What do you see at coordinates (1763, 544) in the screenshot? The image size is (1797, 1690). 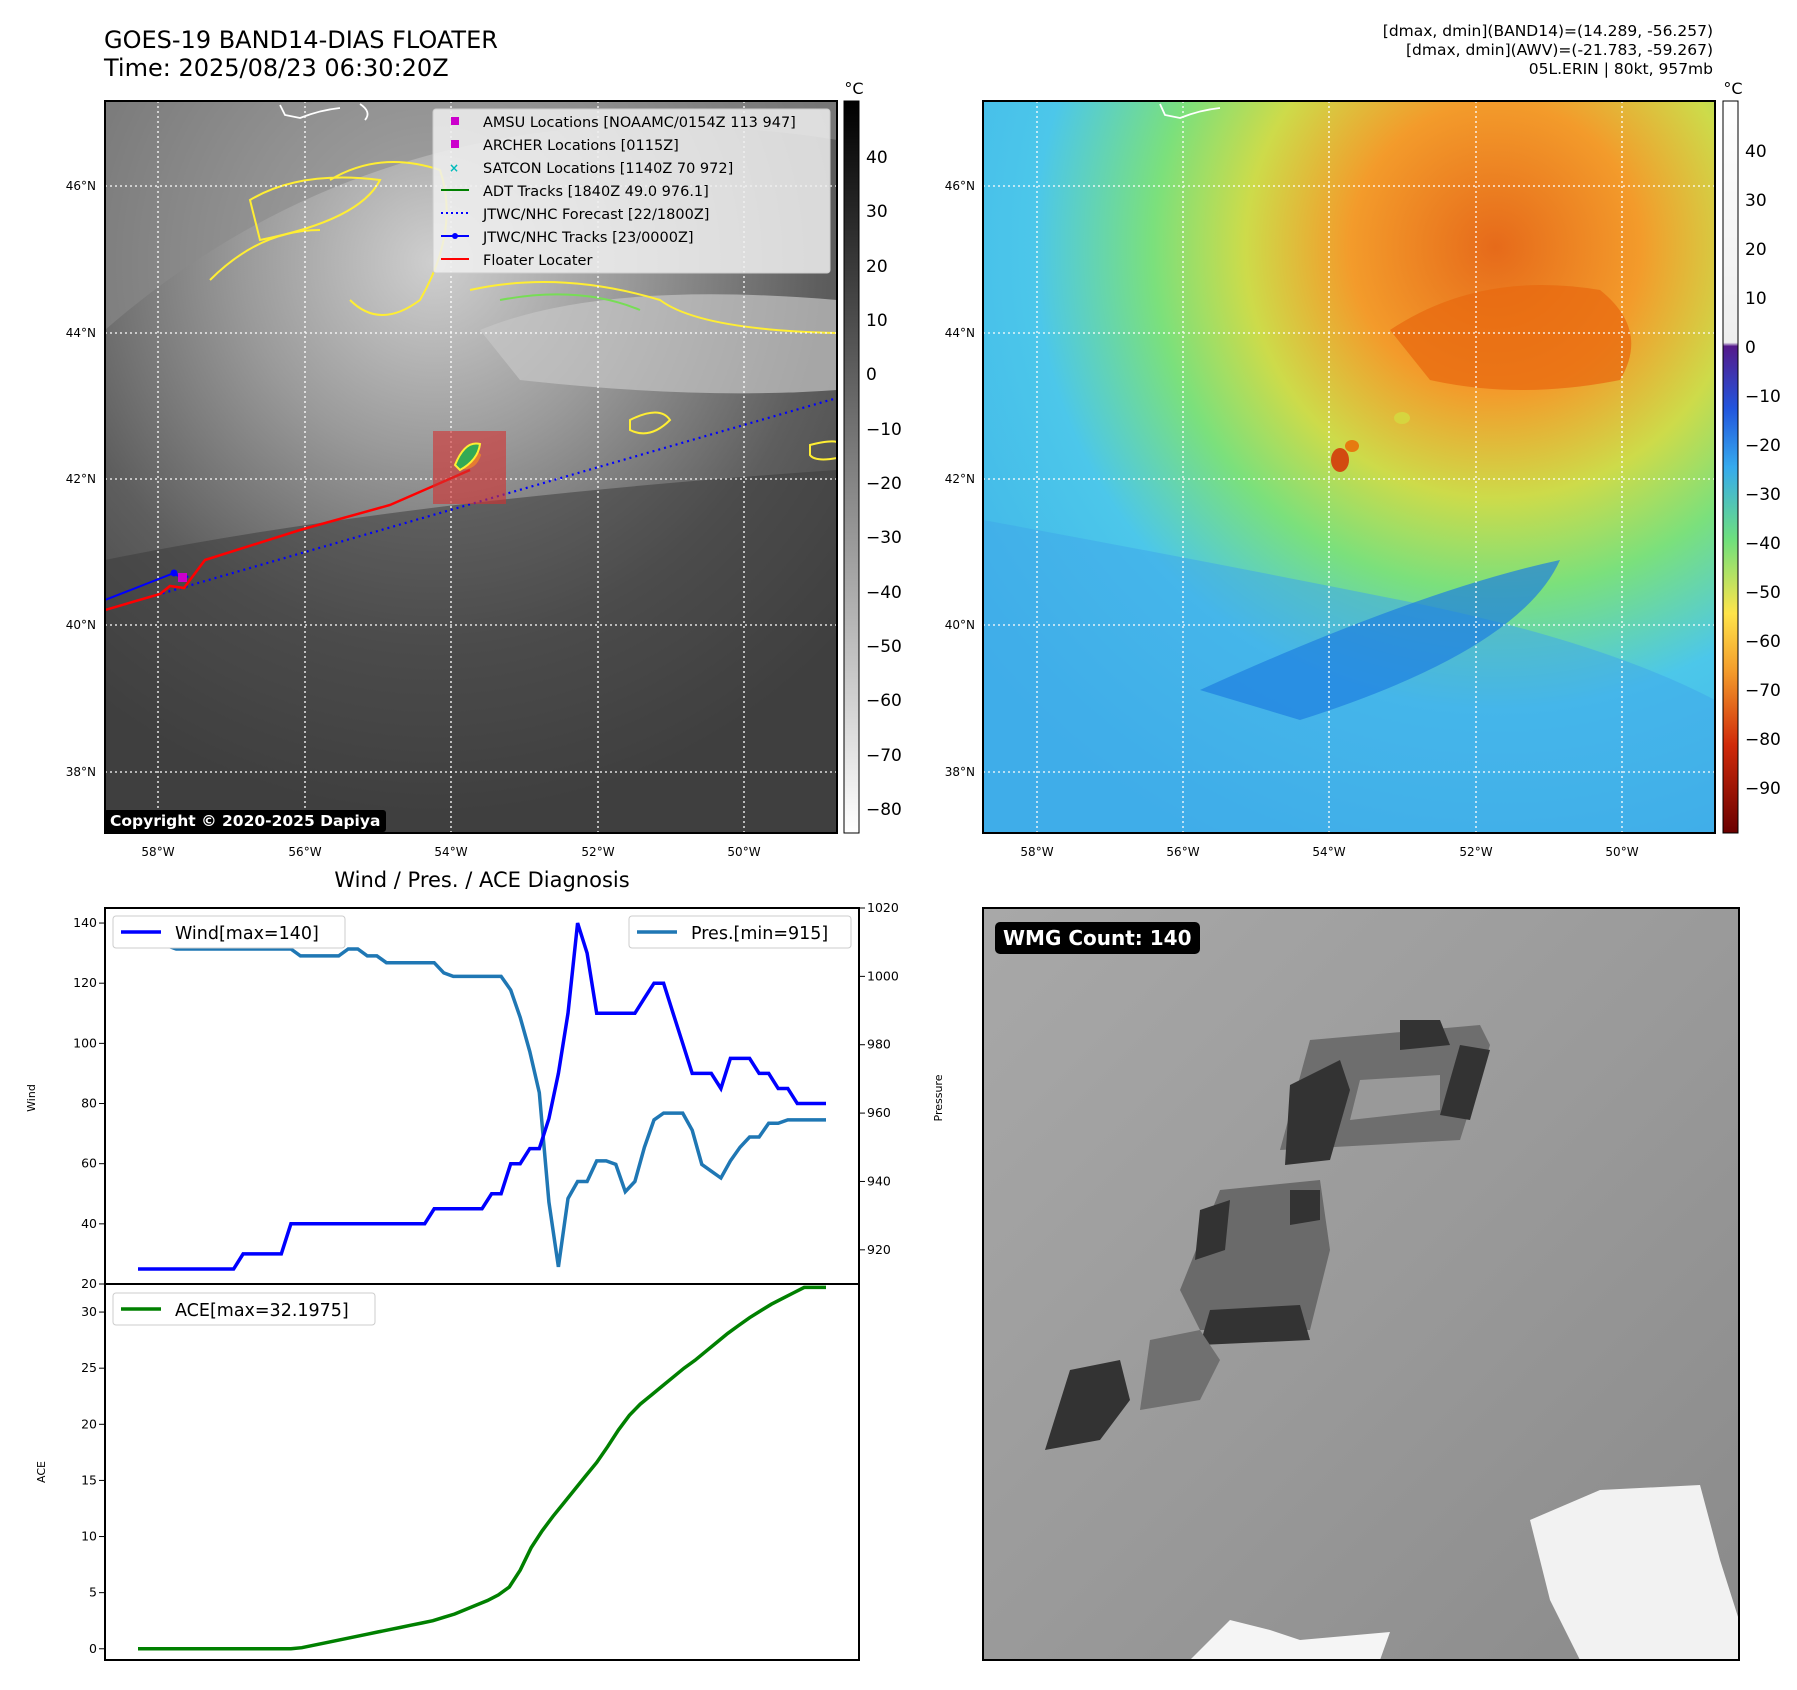 I see `wv-cbar-tick: −40` at bounding box center [1763, 544].